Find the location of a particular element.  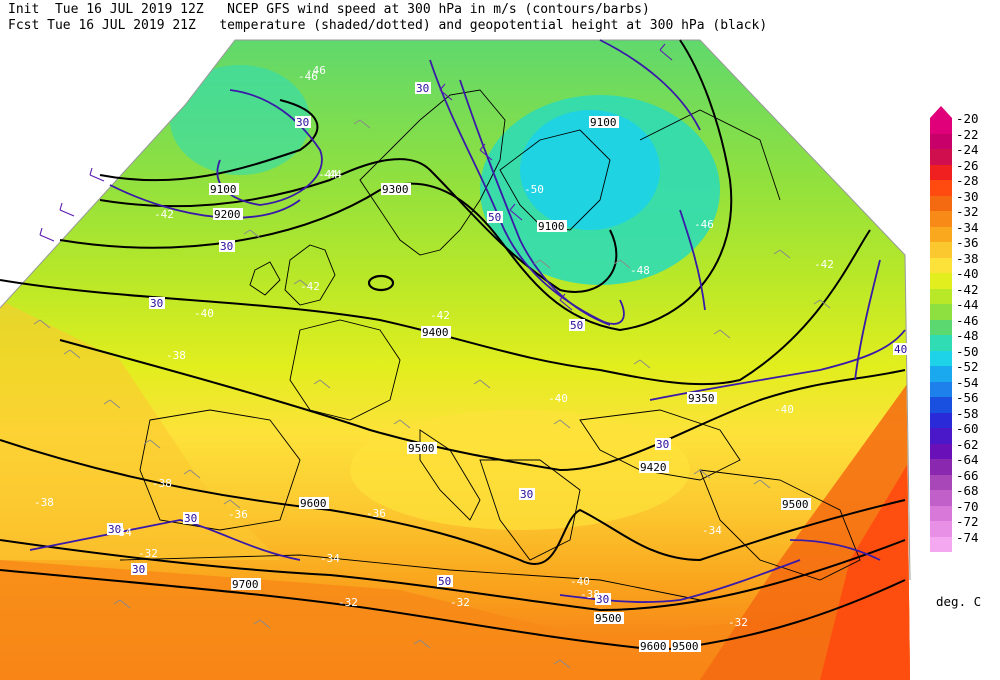

temperature-contour-label: -40 is located at coordinates (784, 409).